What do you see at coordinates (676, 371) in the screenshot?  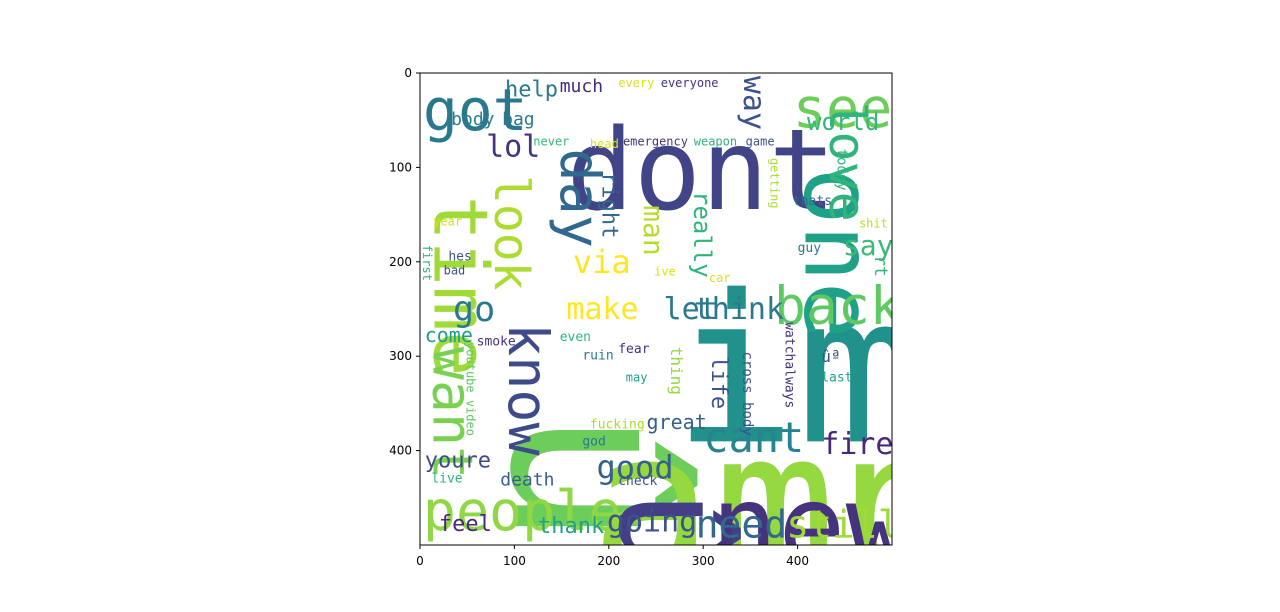 I see `cloud-word-thing: thing` at bounding box center [676, 371].